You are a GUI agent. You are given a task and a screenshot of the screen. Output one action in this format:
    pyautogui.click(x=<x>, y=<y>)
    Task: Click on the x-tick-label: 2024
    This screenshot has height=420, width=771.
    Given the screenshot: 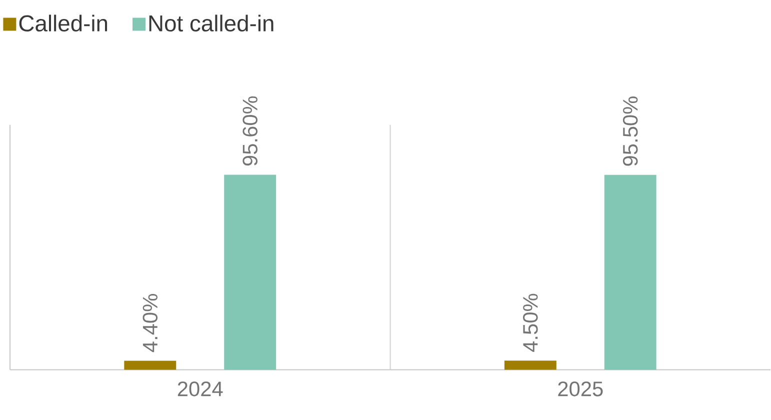 What is the action you would take?
    pyautogui.click(x=200, y=389)
    